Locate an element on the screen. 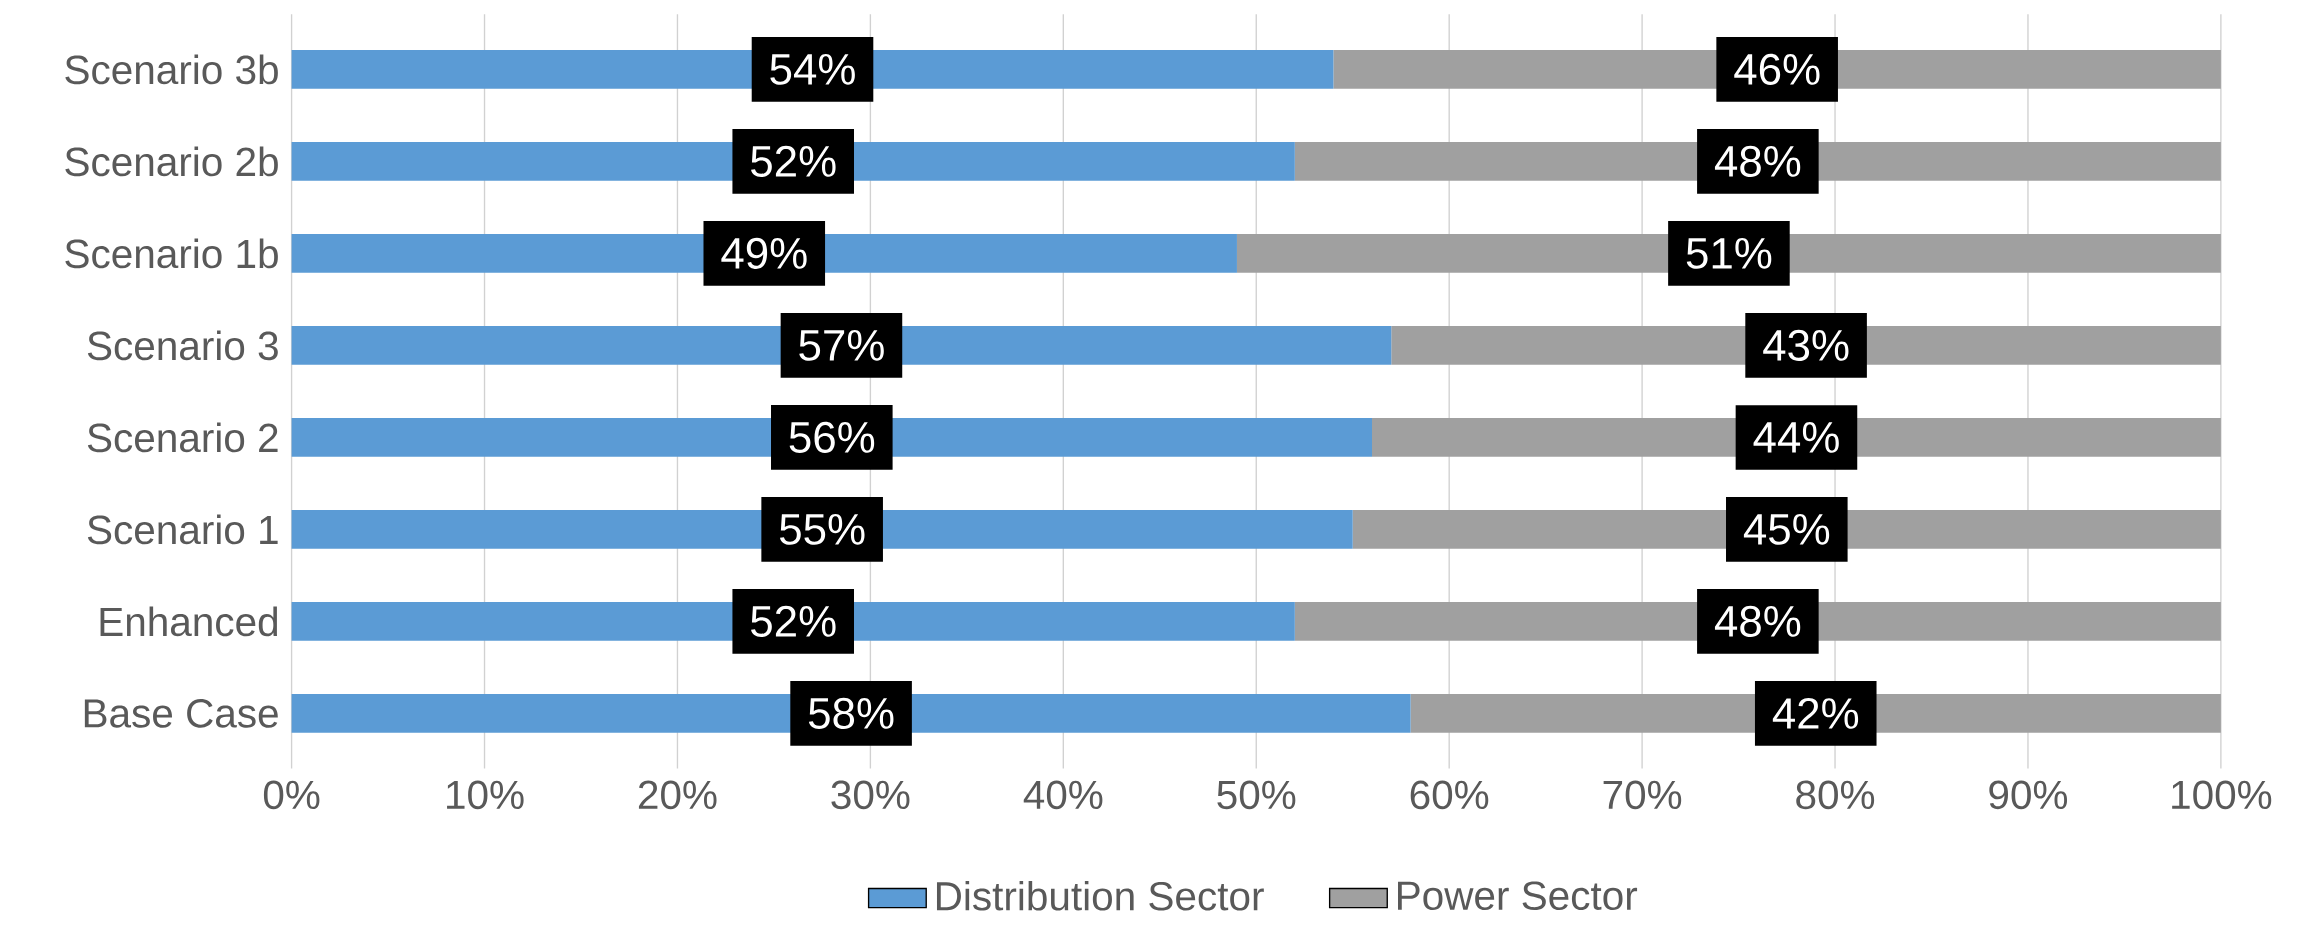 Image resolution: width=2305 pixels, height=943 pixels. data-label: 55% is located at coordinates (822, 529).